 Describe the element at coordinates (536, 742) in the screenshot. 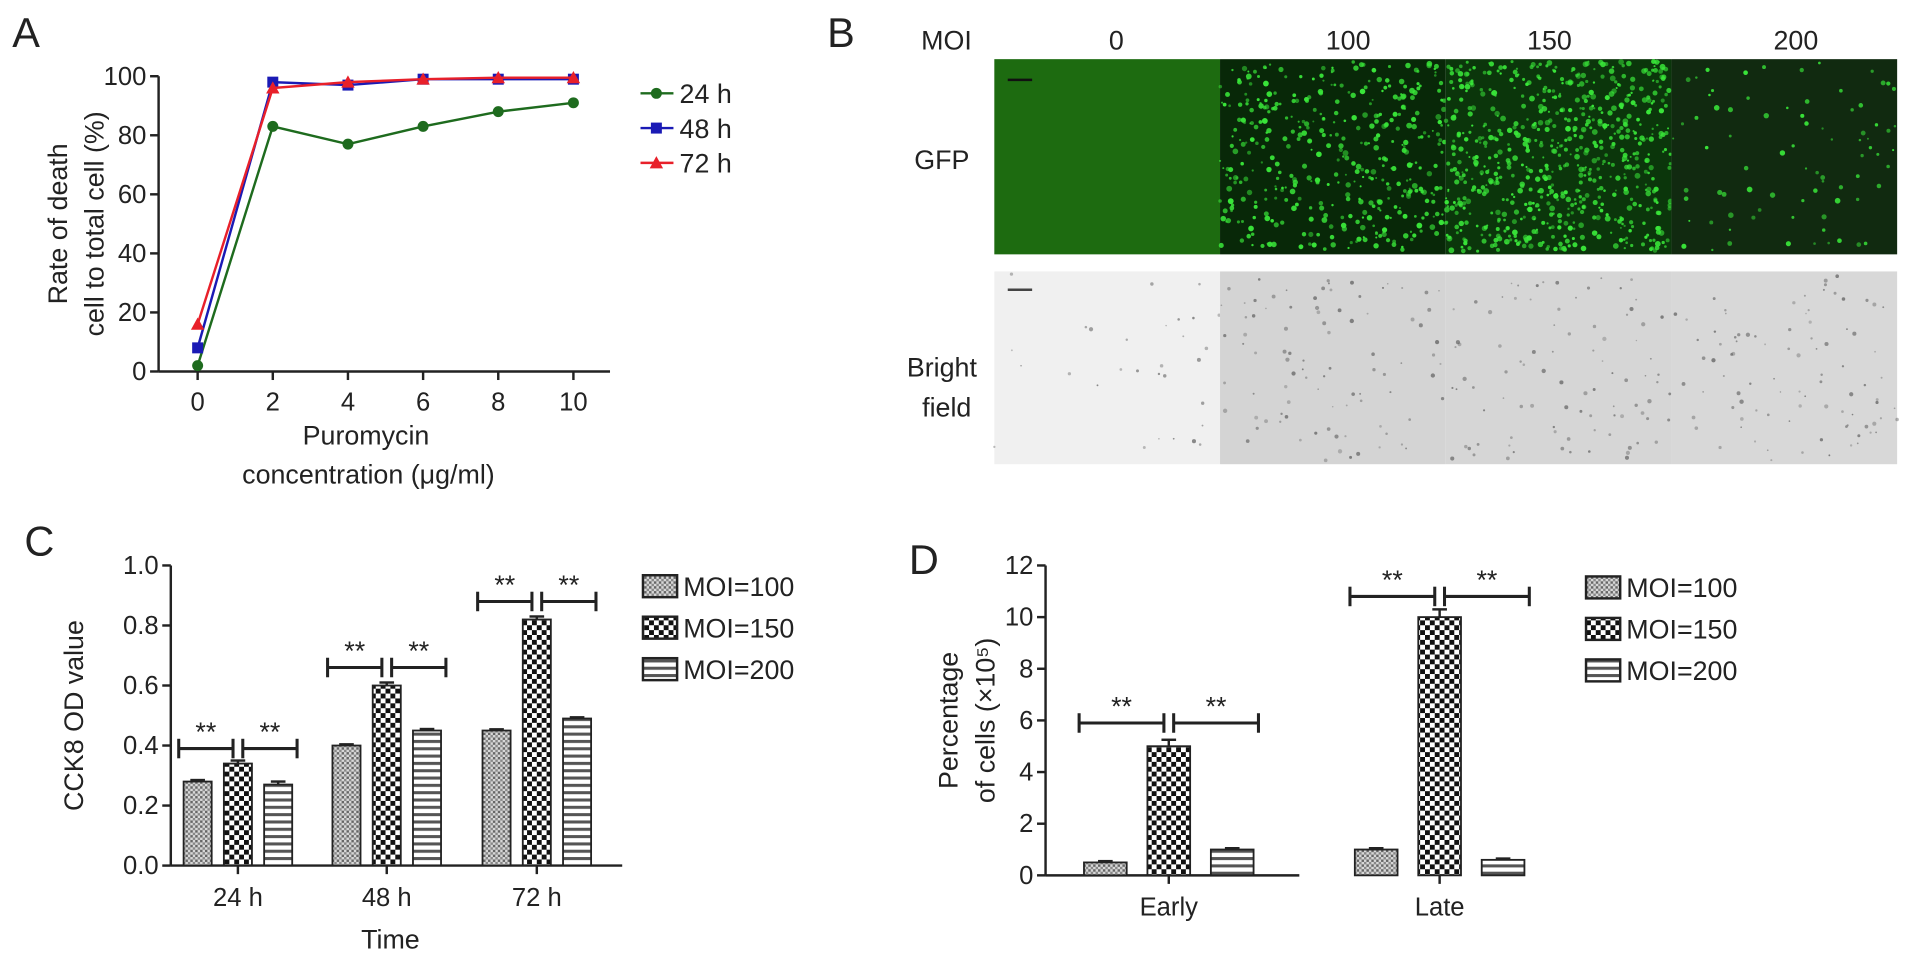

I see `bar` at that location.